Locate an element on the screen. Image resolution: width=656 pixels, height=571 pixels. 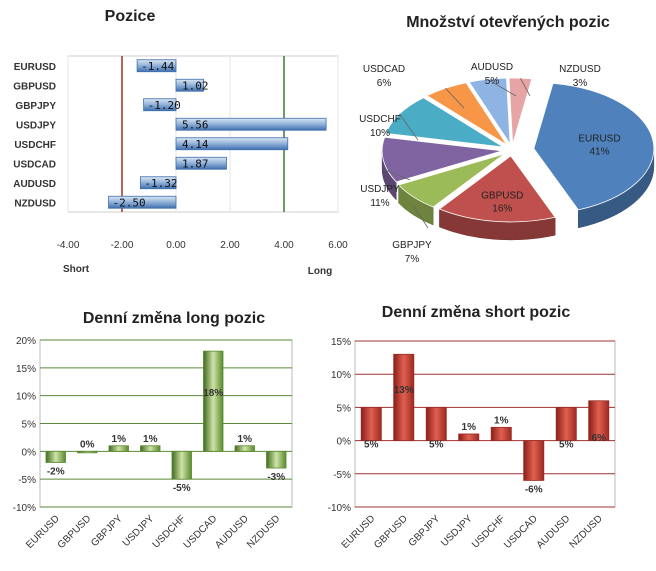
pie-value-label: 41% is located at coordinates (599, 151).